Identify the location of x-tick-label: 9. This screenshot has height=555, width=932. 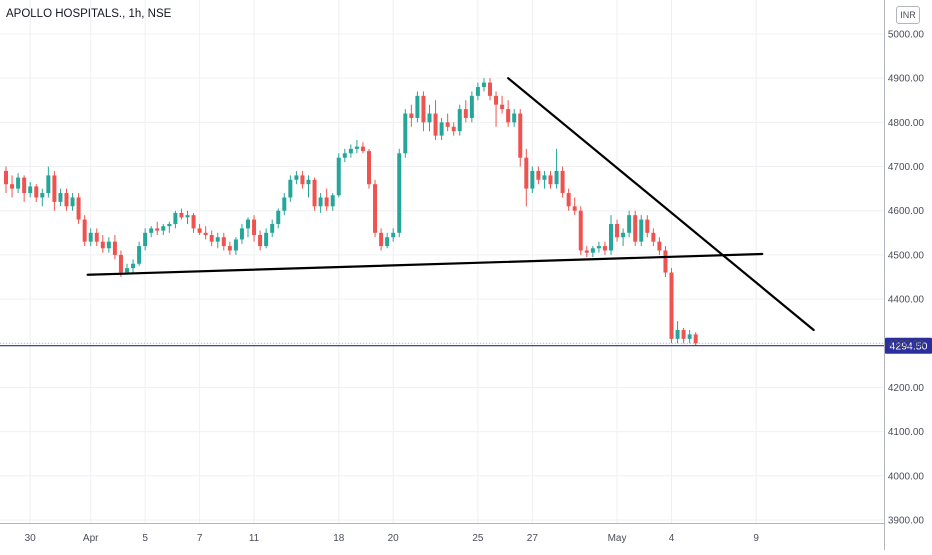
(756, 538).